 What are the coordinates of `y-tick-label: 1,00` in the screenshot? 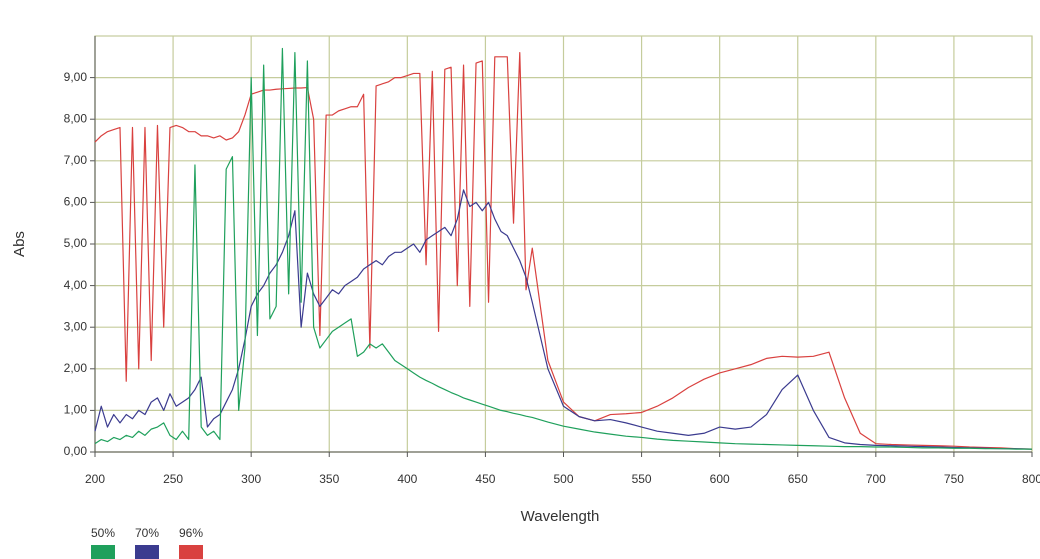 It's located at (76, 410).